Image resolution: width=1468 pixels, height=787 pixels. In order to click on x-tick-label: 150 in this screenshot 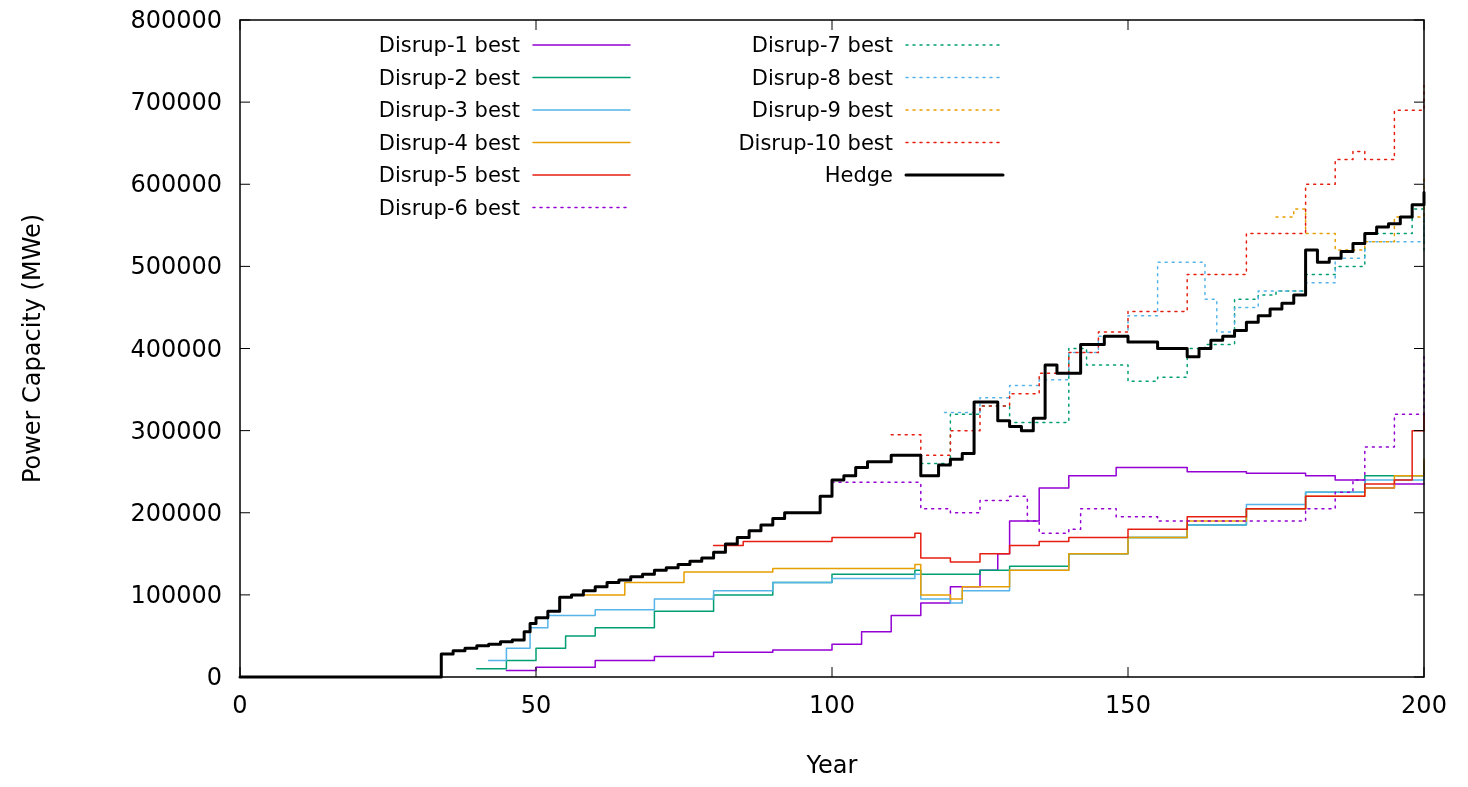, I will do `click(1128, 705)`.